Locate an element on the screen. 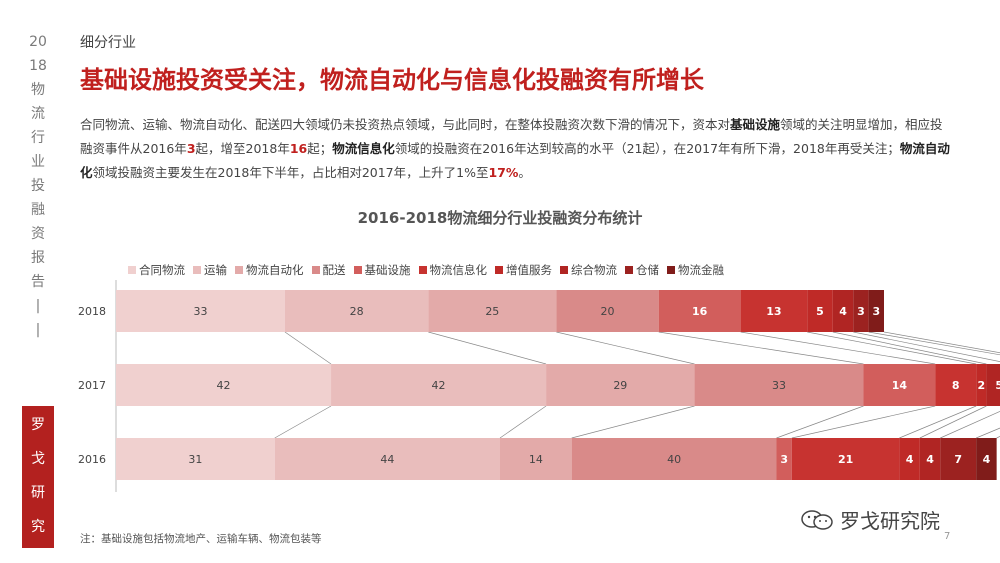  section-label: 细分行业 is located at coordinates (108, 43).